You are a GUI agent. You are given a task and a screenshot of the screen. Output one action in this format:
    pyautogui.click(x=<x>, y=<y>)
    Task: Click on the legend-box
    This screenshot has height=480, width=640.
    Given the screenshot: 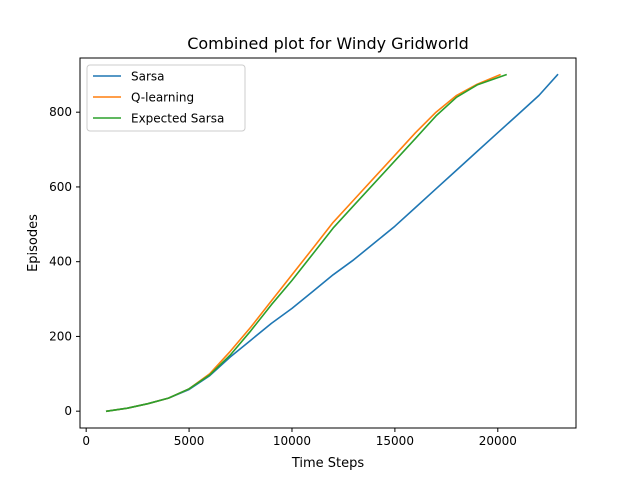 What is the action you would take?
    pyautogui.click(x=166, y=98)
    